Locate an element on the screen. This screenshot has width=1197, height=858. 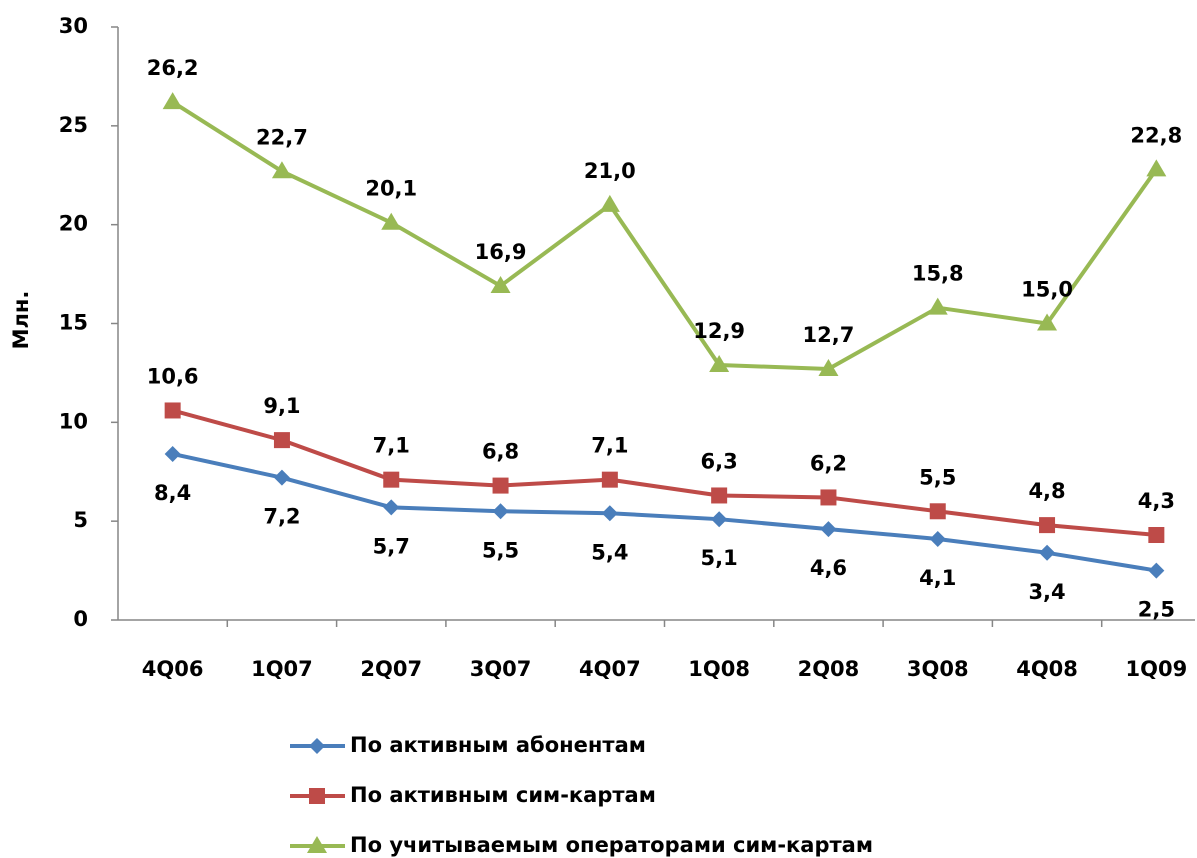
x-tick-label: 2Q07 is located at coordinates (391, 669).